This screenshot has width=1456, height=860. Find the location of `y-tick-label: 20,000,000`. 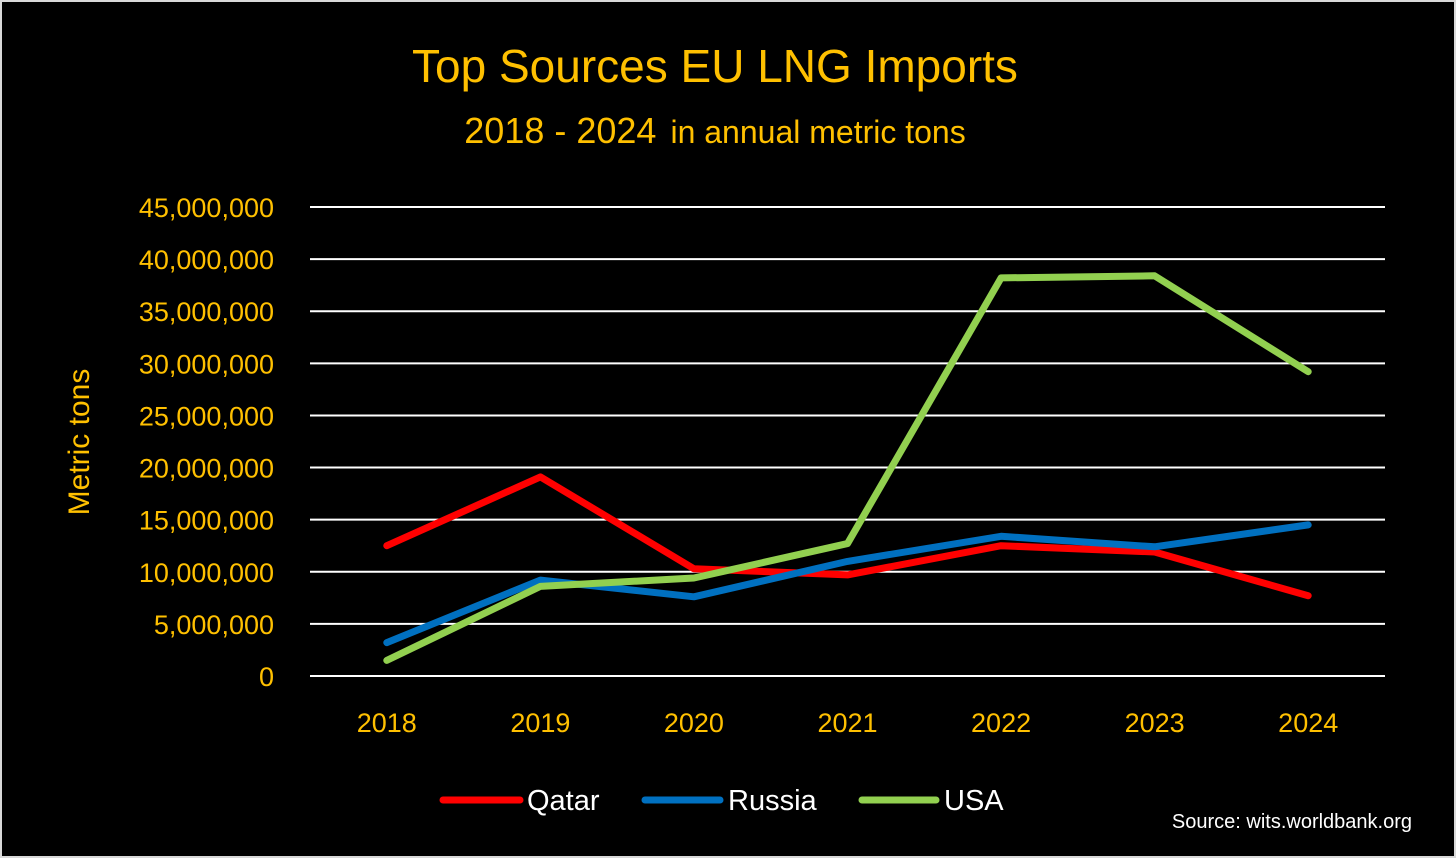

y-tick-label: 20,000,000 is located at coordinates (206, 469).